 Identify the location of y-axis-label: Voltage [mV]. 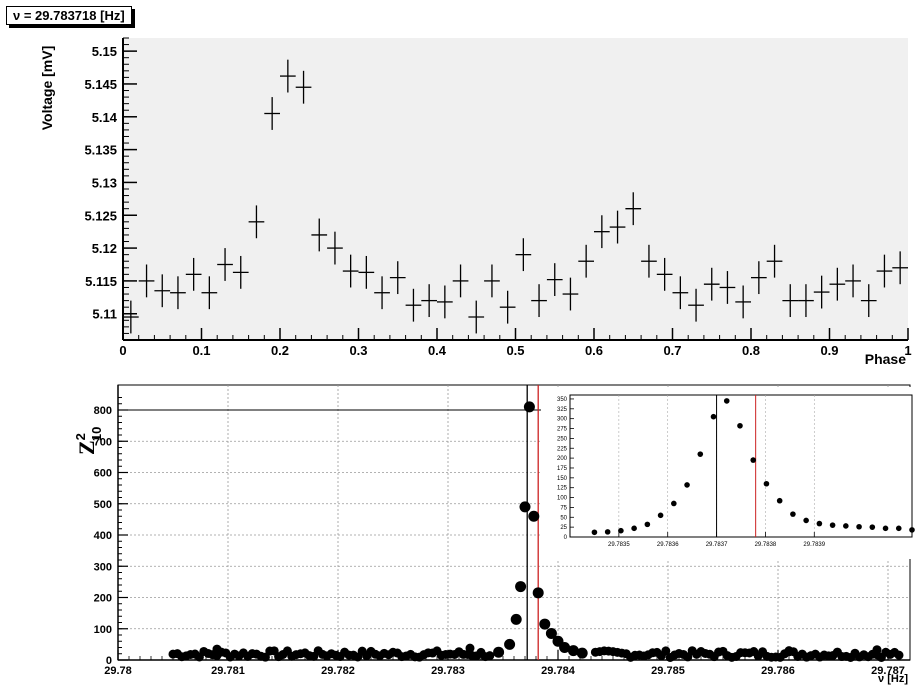
(47, 88).